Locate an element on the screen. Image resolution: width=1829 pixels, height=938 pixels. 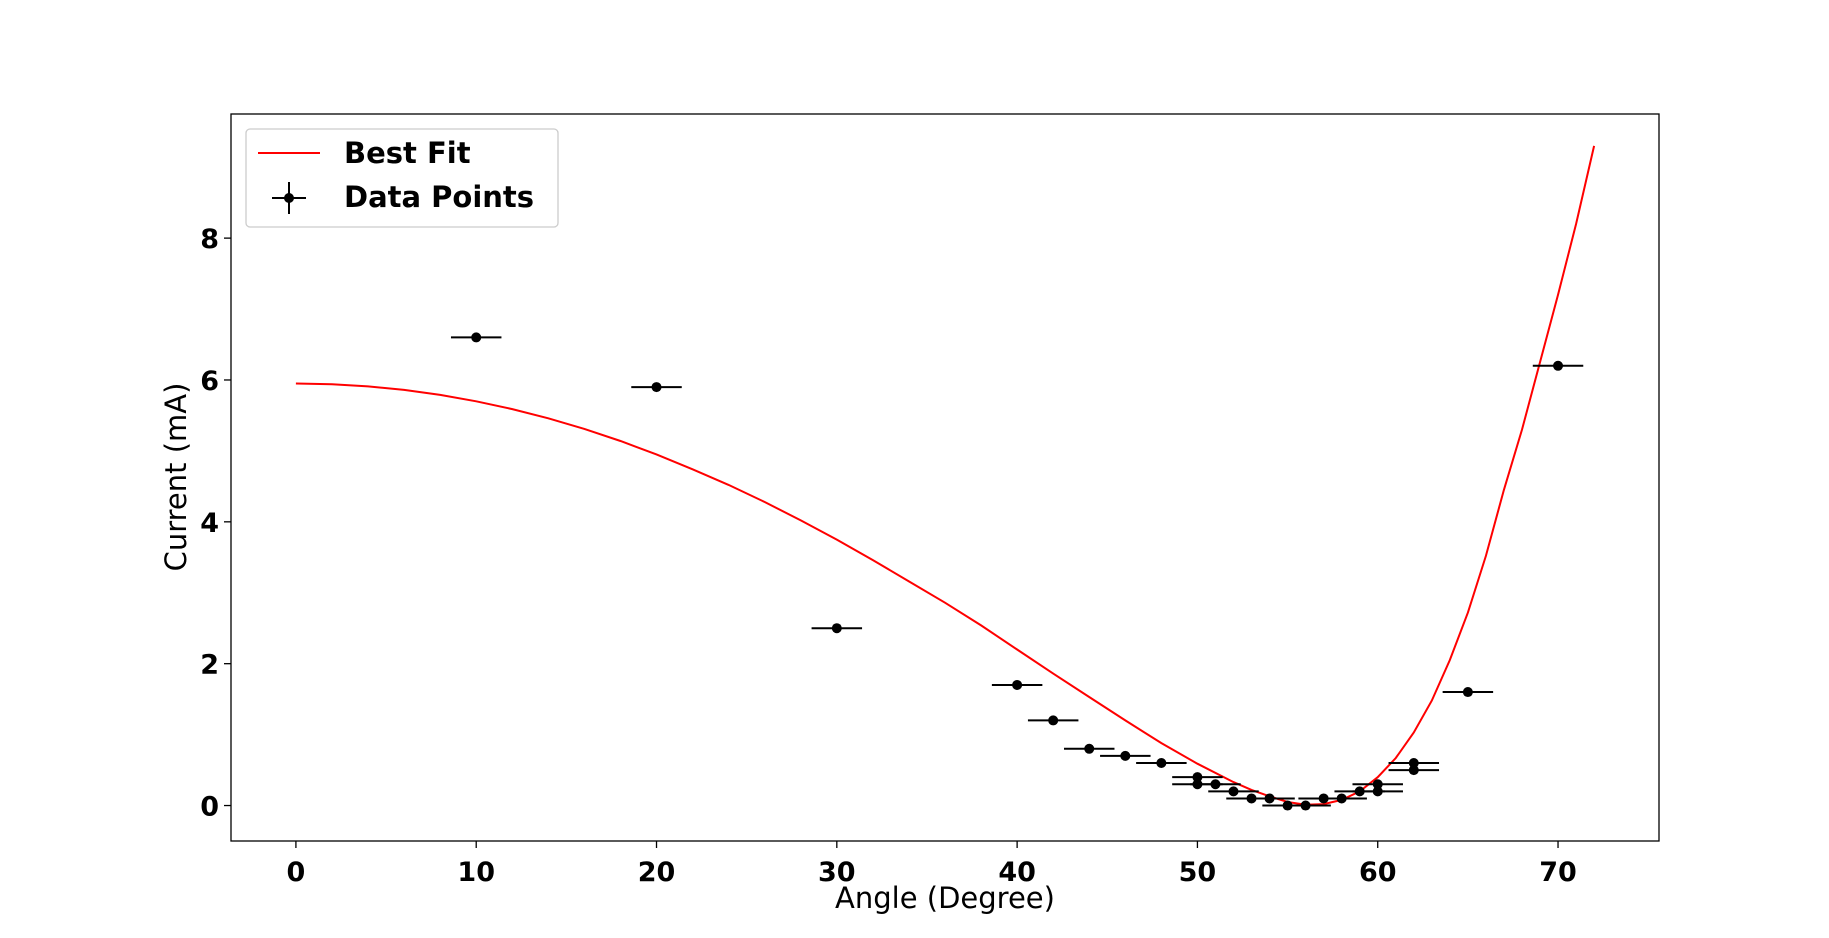
x-tick-label: 50 is located at coordinates (1198, 872).